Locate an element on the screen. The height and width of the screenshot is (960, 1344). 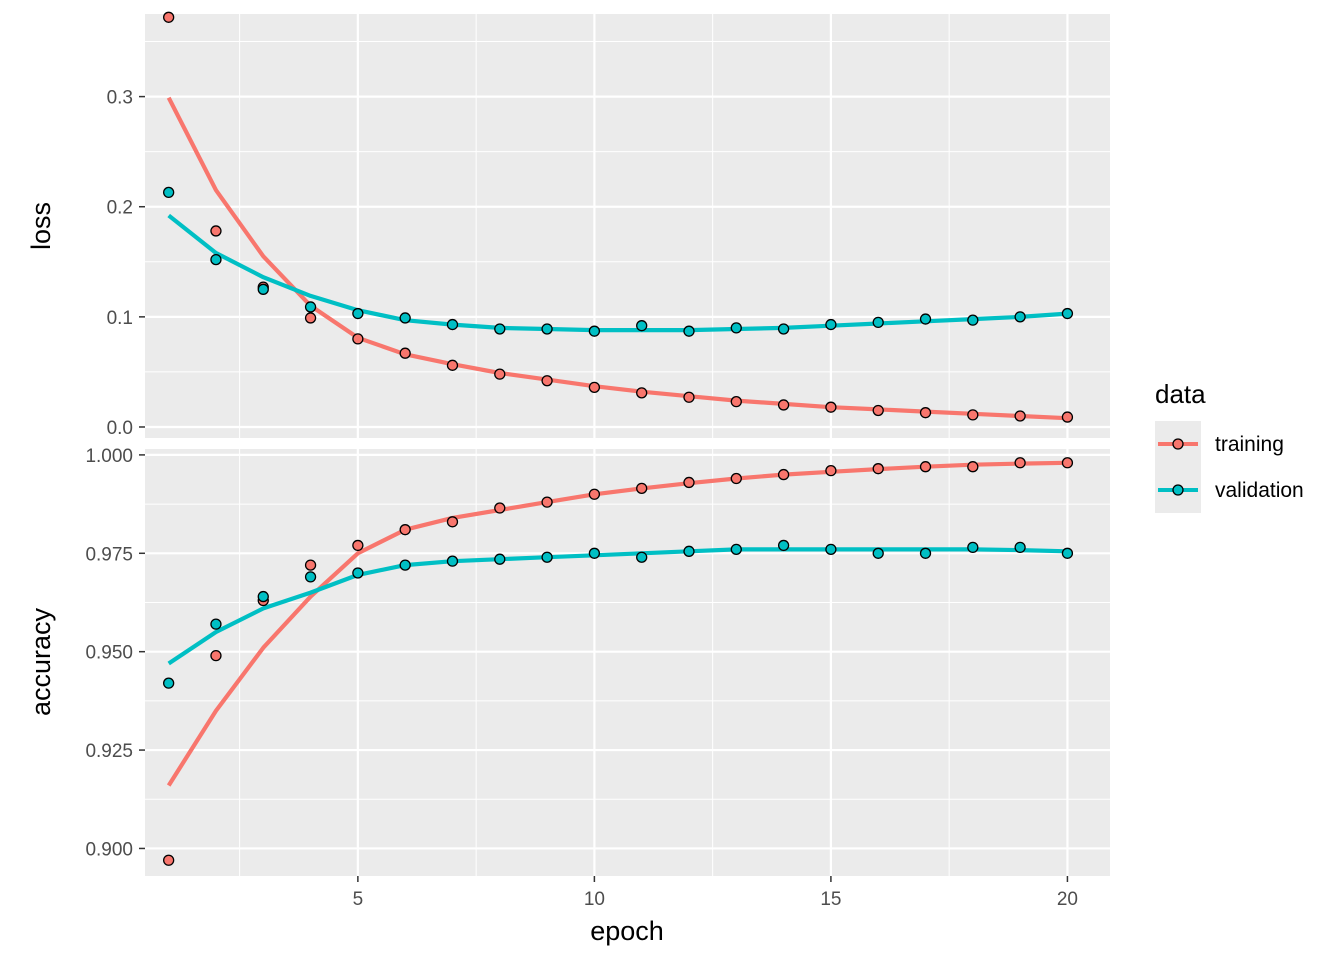
x-tick-label: 20 is located at coordinates (1067, 899).